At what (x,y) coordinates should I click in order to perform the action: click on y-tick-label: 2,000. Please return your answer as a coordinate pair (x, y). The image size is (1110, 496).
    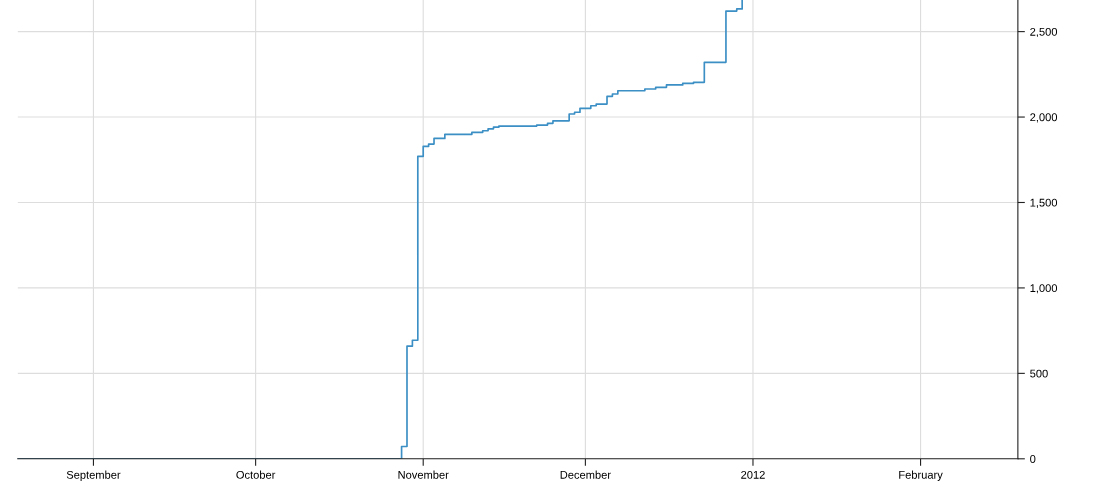
    Looking at the image, I should click on (1044, 118).